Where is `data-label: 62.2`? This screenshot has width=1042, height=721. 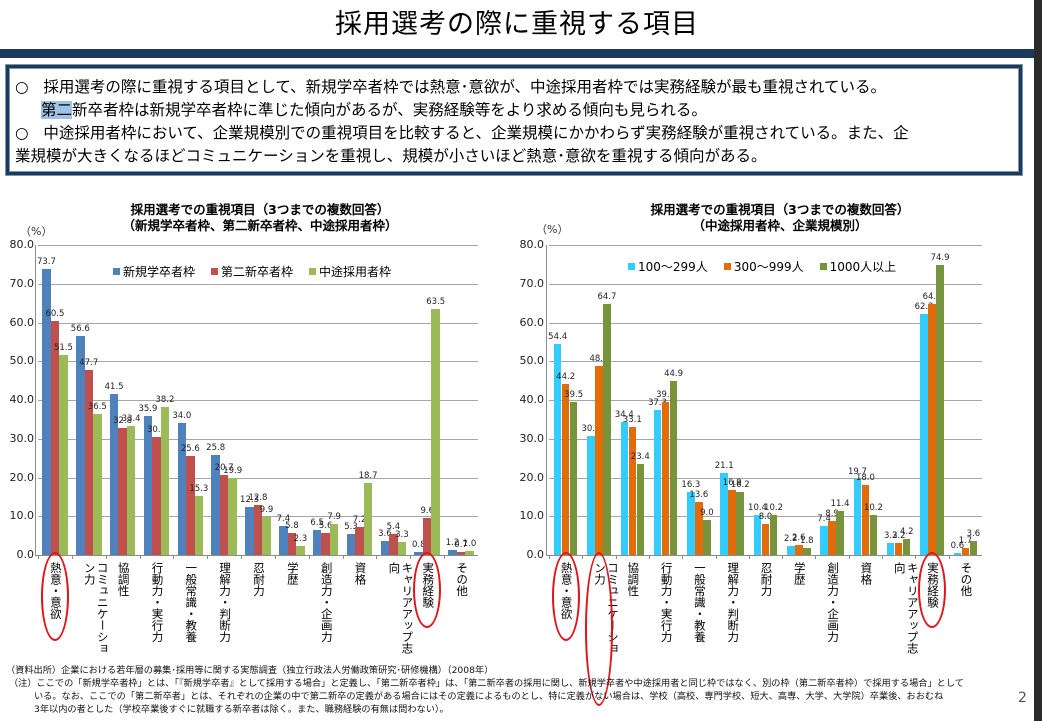 data-label: 62.2 is located at coordinates (924, 306).